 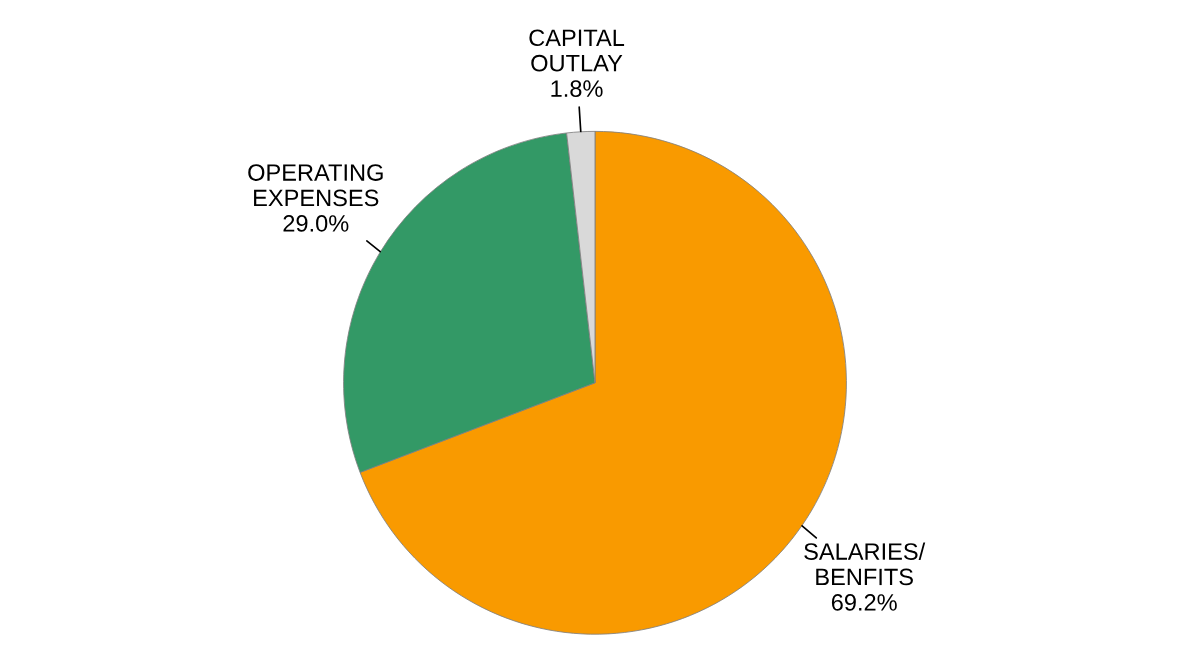 What do you see at coordinates (865, 564) in the screenshot?
I see `slice-label: SALARIES/ BENFITS` at bounding box center [865, 564].